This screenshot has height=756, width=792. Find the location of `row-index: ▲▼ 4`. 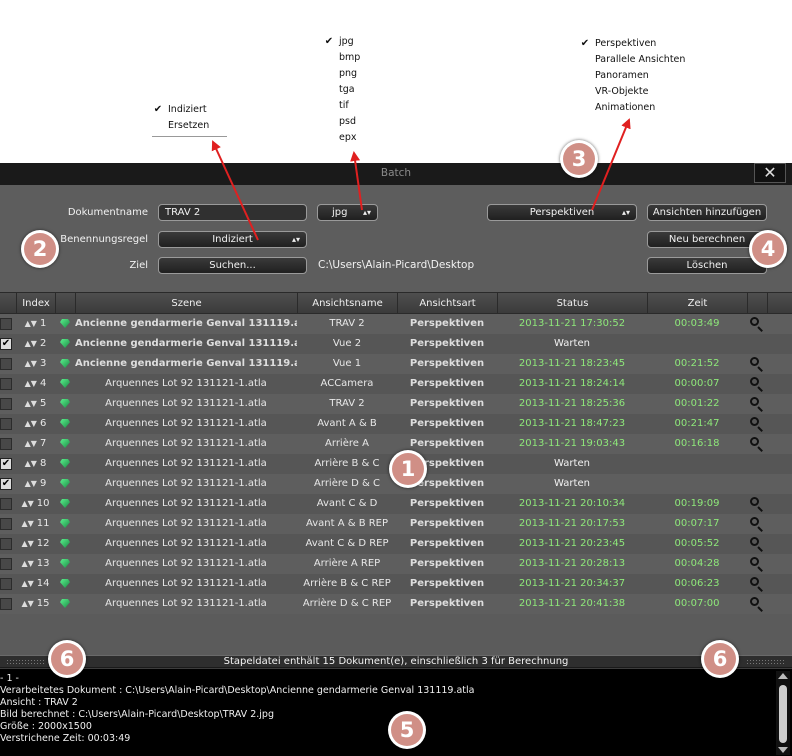

row-index: ▲▼ 4 is located at coordinates (35, 384).